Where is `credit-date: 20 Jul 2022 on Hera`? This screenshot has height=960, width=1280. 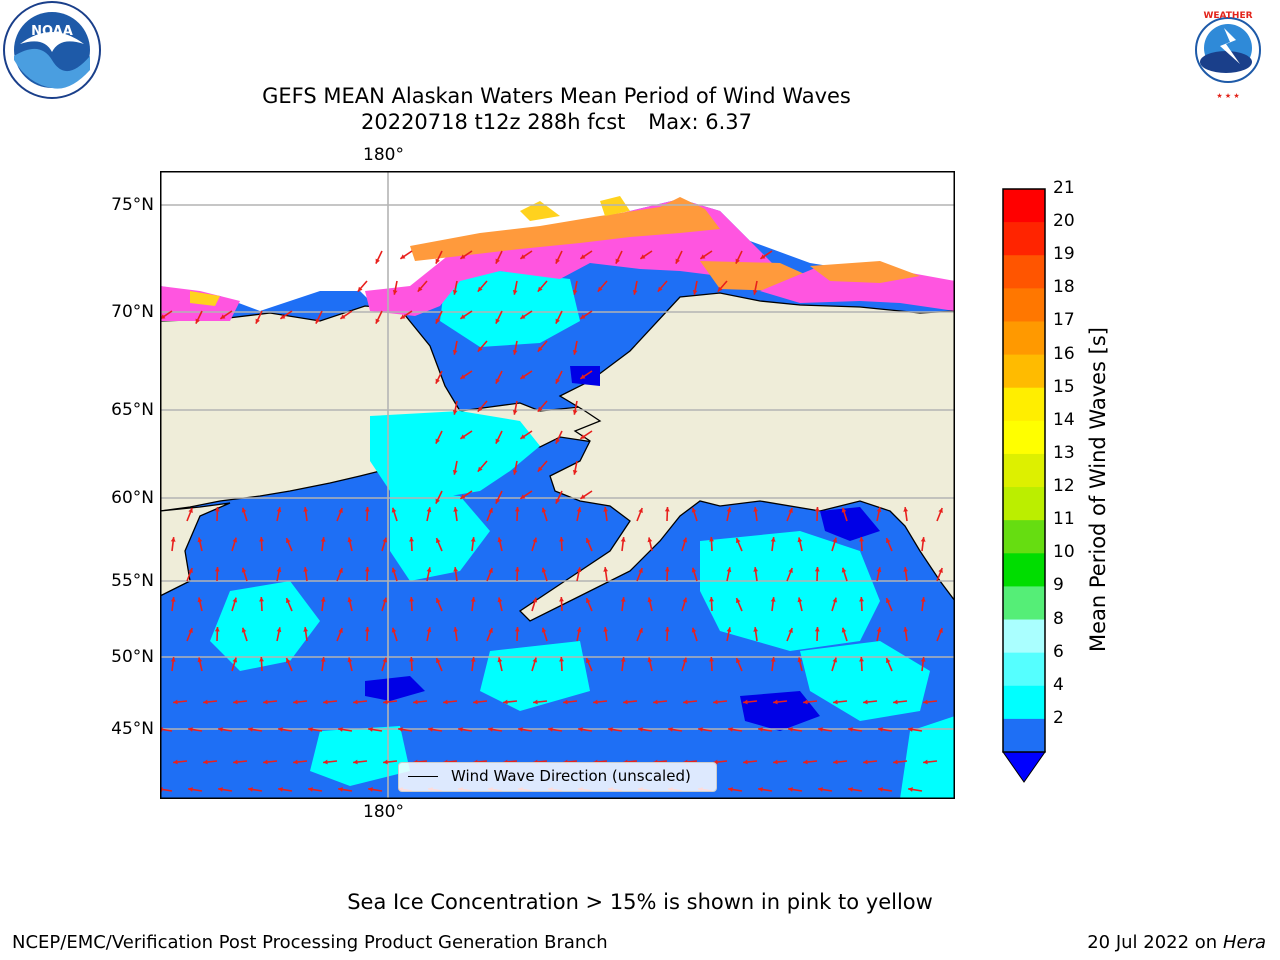
credit-date: 20 Jul 2022 on Hera is located at coordinates (1176, 942).